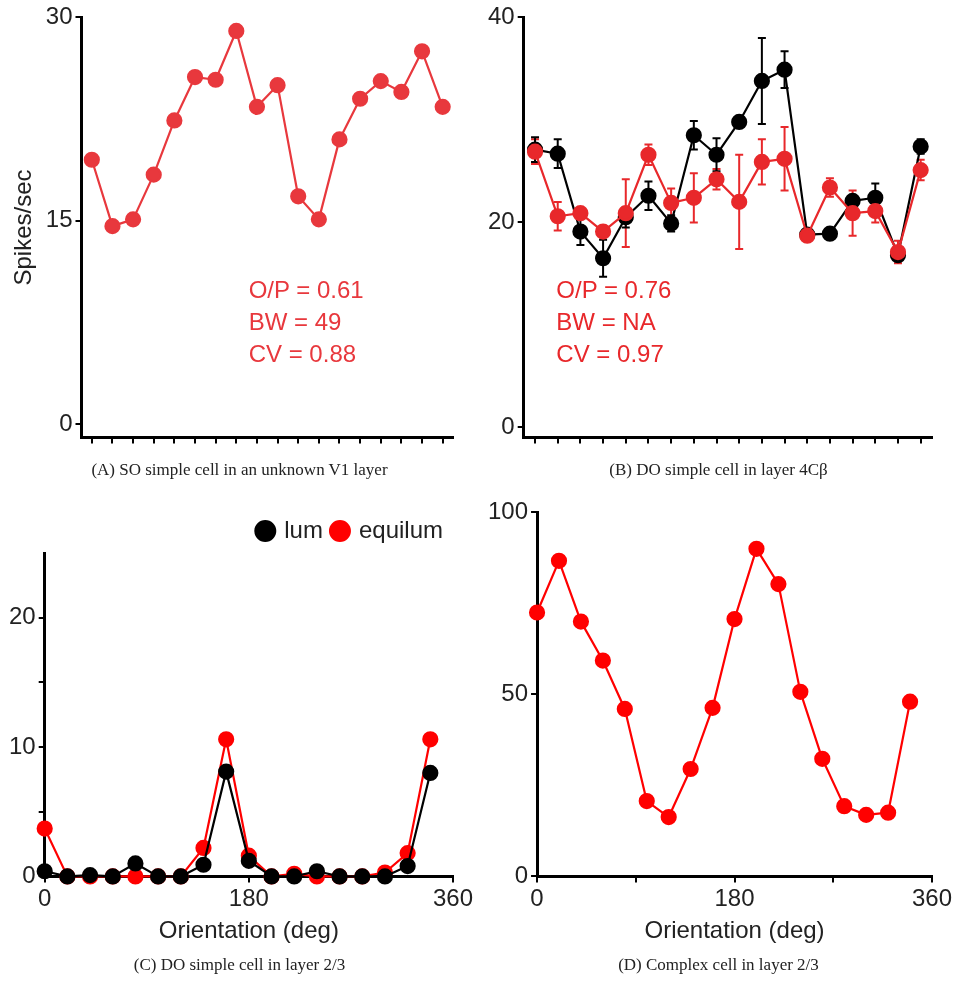 The height and width of the screenshot is (1005, 958). I want to click on legend-label: equilum, so click(400, 529).